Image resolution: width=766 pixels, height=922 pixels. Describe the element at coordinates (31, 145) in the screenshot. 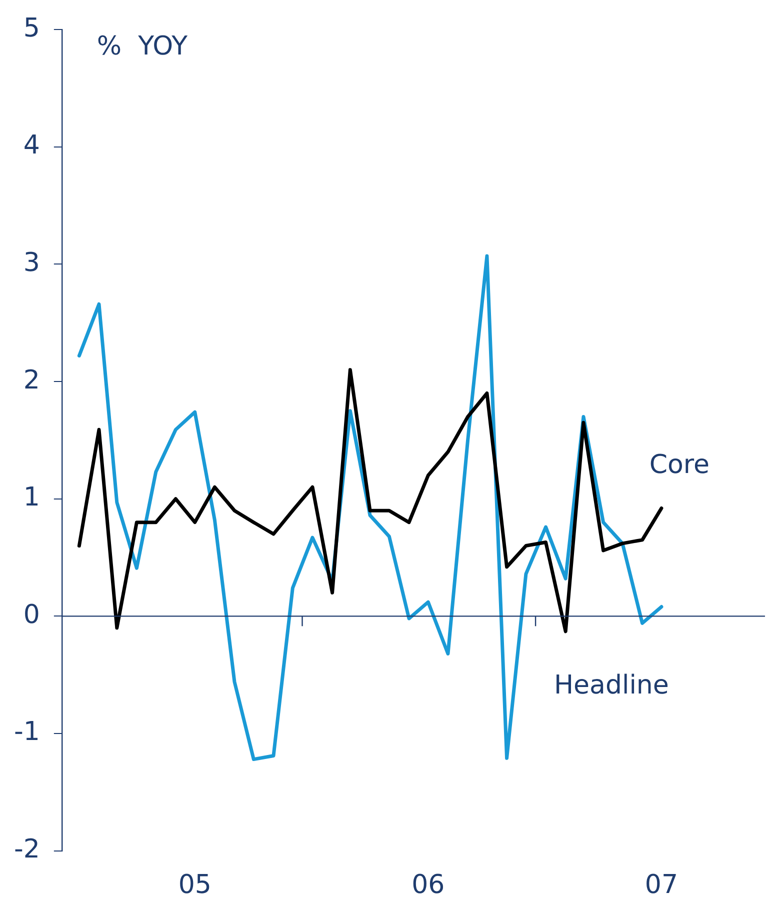

I see `y-tick-label: 4` at that location.